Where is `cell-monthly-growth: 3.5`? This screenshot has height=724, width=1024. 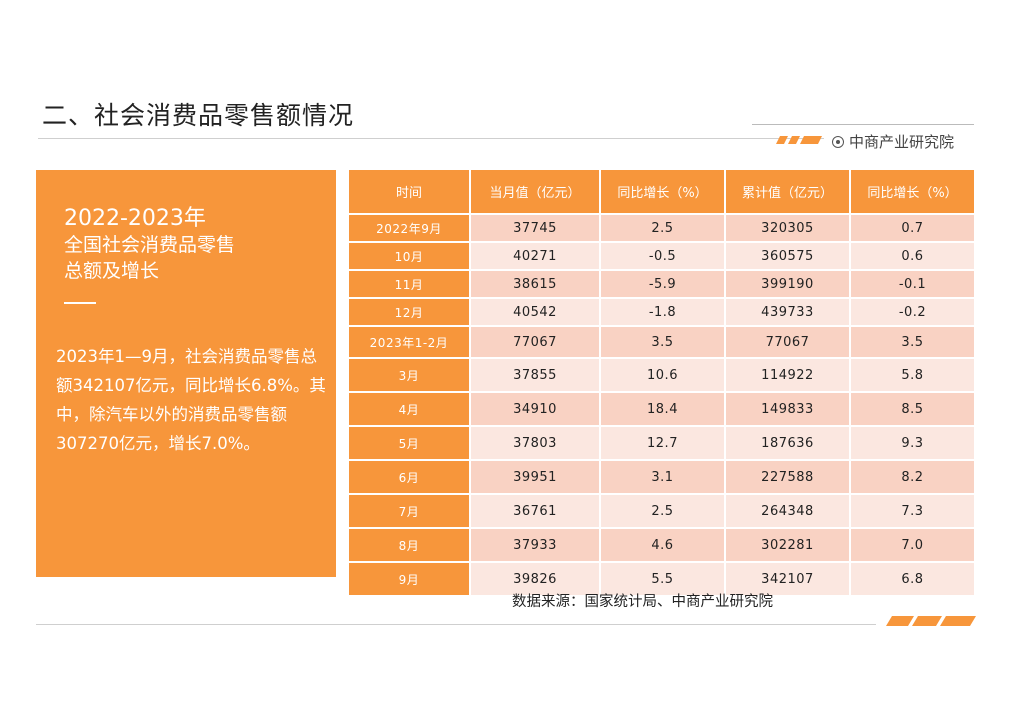 cell-monthly-growth: 3.5 is located at coordinates (663, 342).